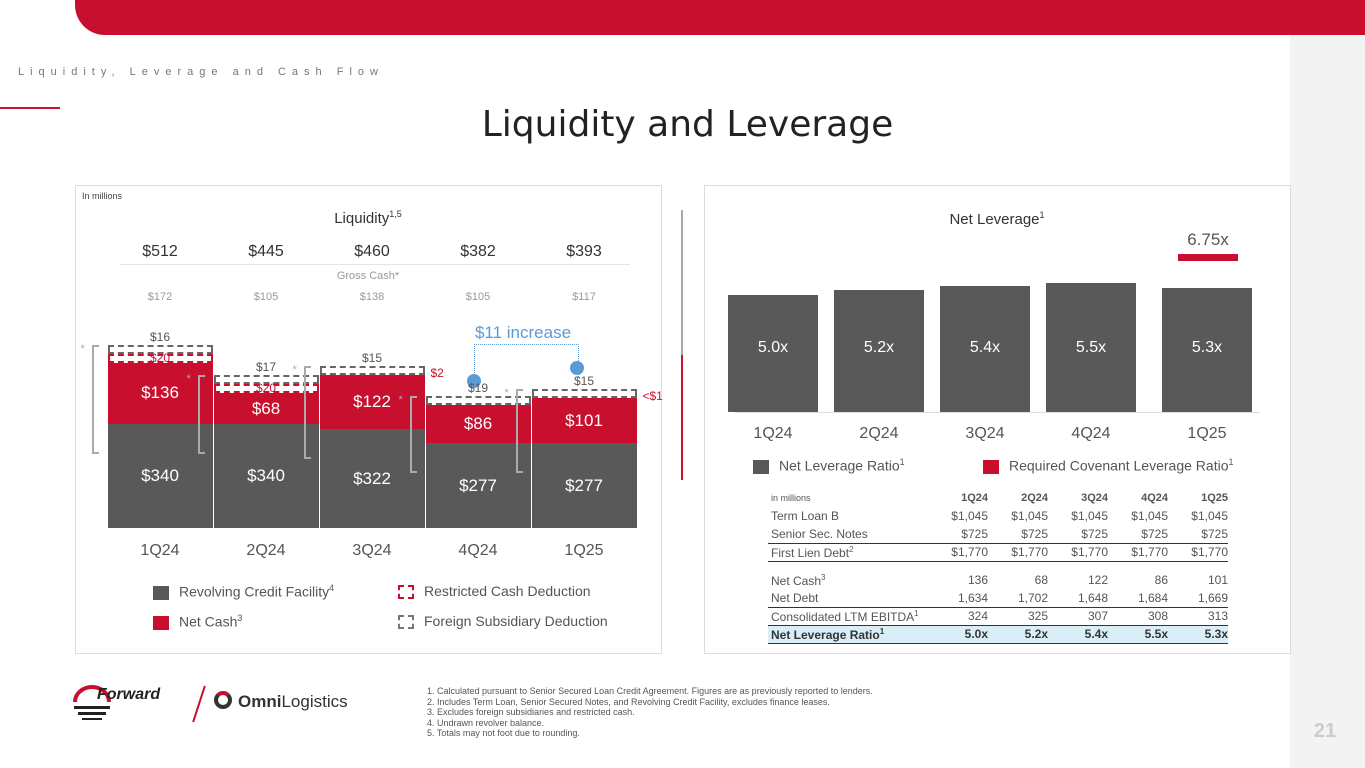 The image size is (1365, 768). What do you see at coordinates (1034, 498) in the screenshot?
I see `column-header: 2Q24` at bounding box center [1034, 498].